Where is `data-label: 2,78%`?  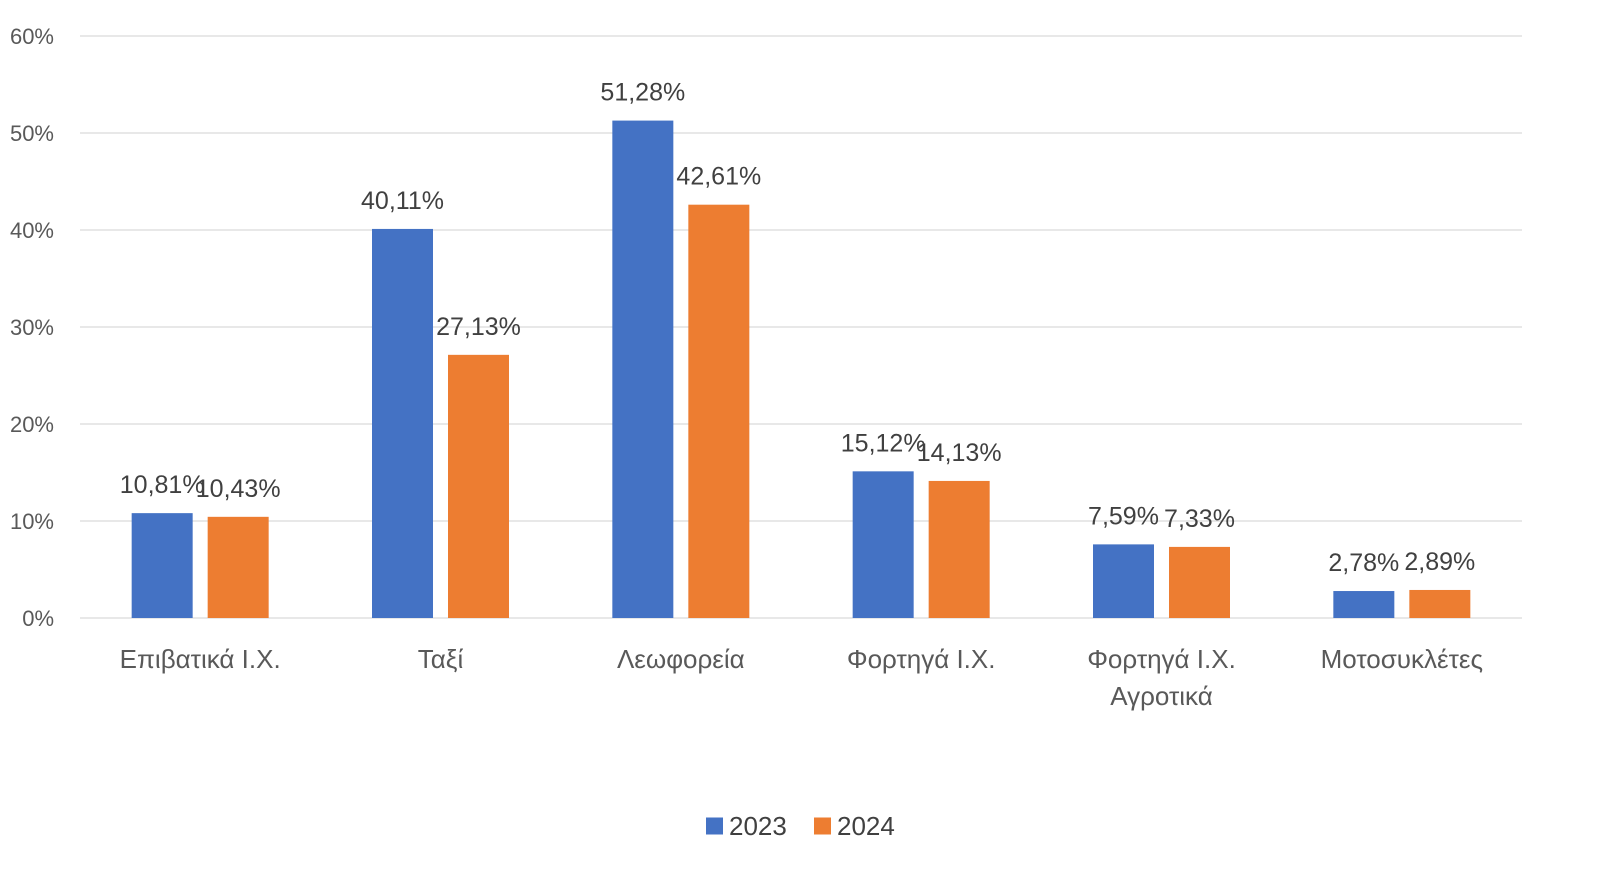 data-label: 2,78% is located at coordinates (1363, 563).